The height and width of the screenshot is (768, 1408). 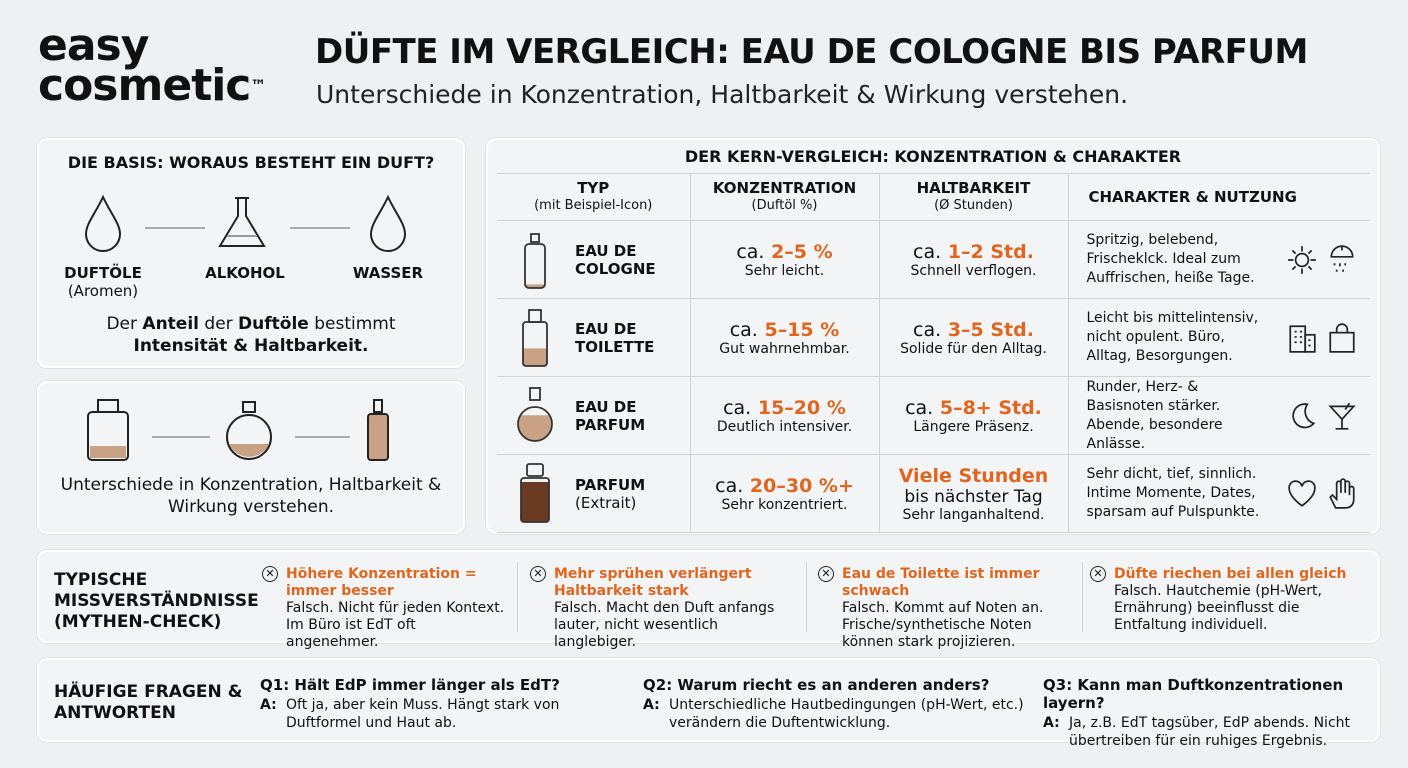 I want to click on shopping-bag-icon, so click(x=1342, y=337).